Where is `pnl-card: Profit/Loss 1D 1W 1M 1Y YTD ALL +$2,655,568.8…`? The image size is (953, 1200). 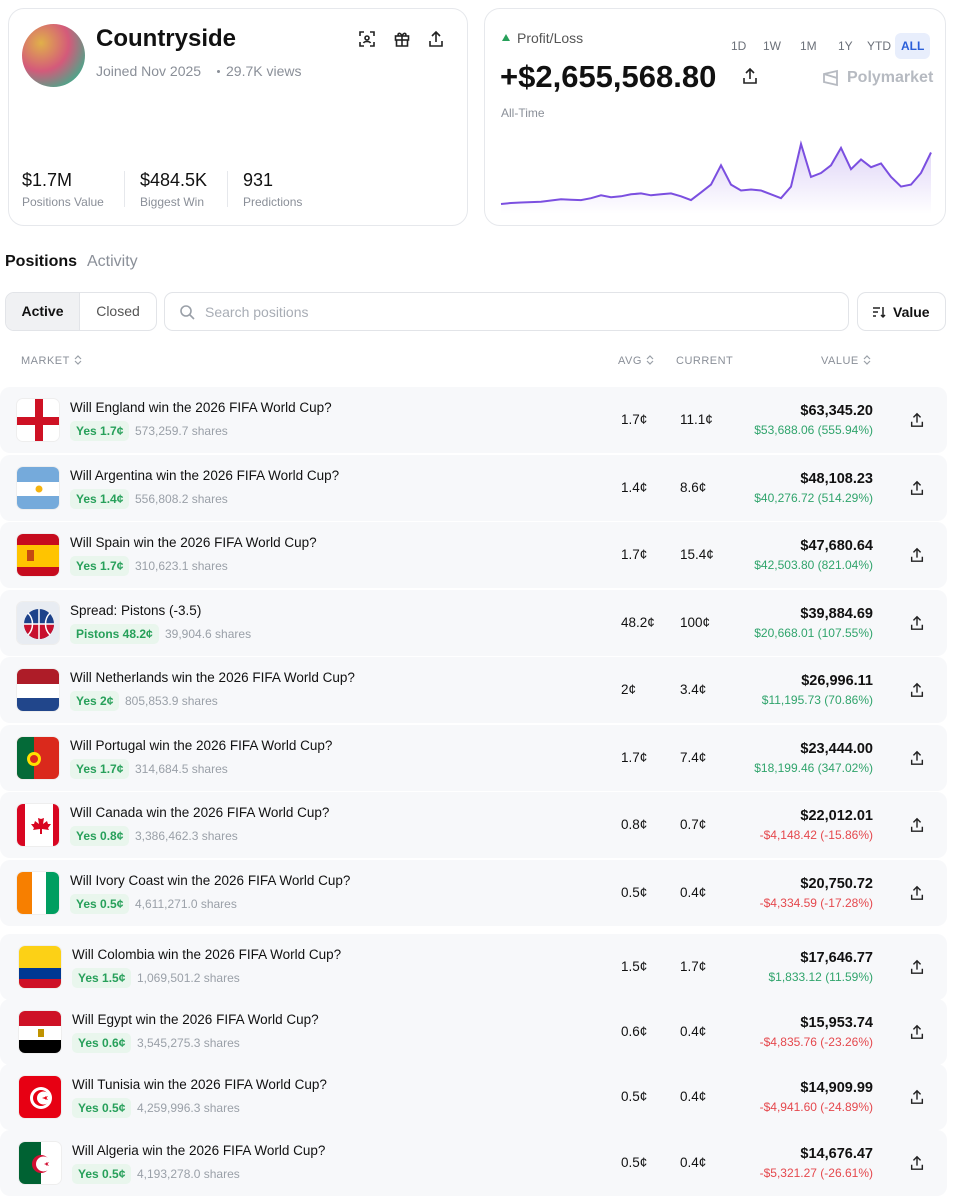 pnl-card: Profit/Loss 1D 1W 1M 1Y YTD ALL +$2,655,568.8… is located at coordinates (715, 117).